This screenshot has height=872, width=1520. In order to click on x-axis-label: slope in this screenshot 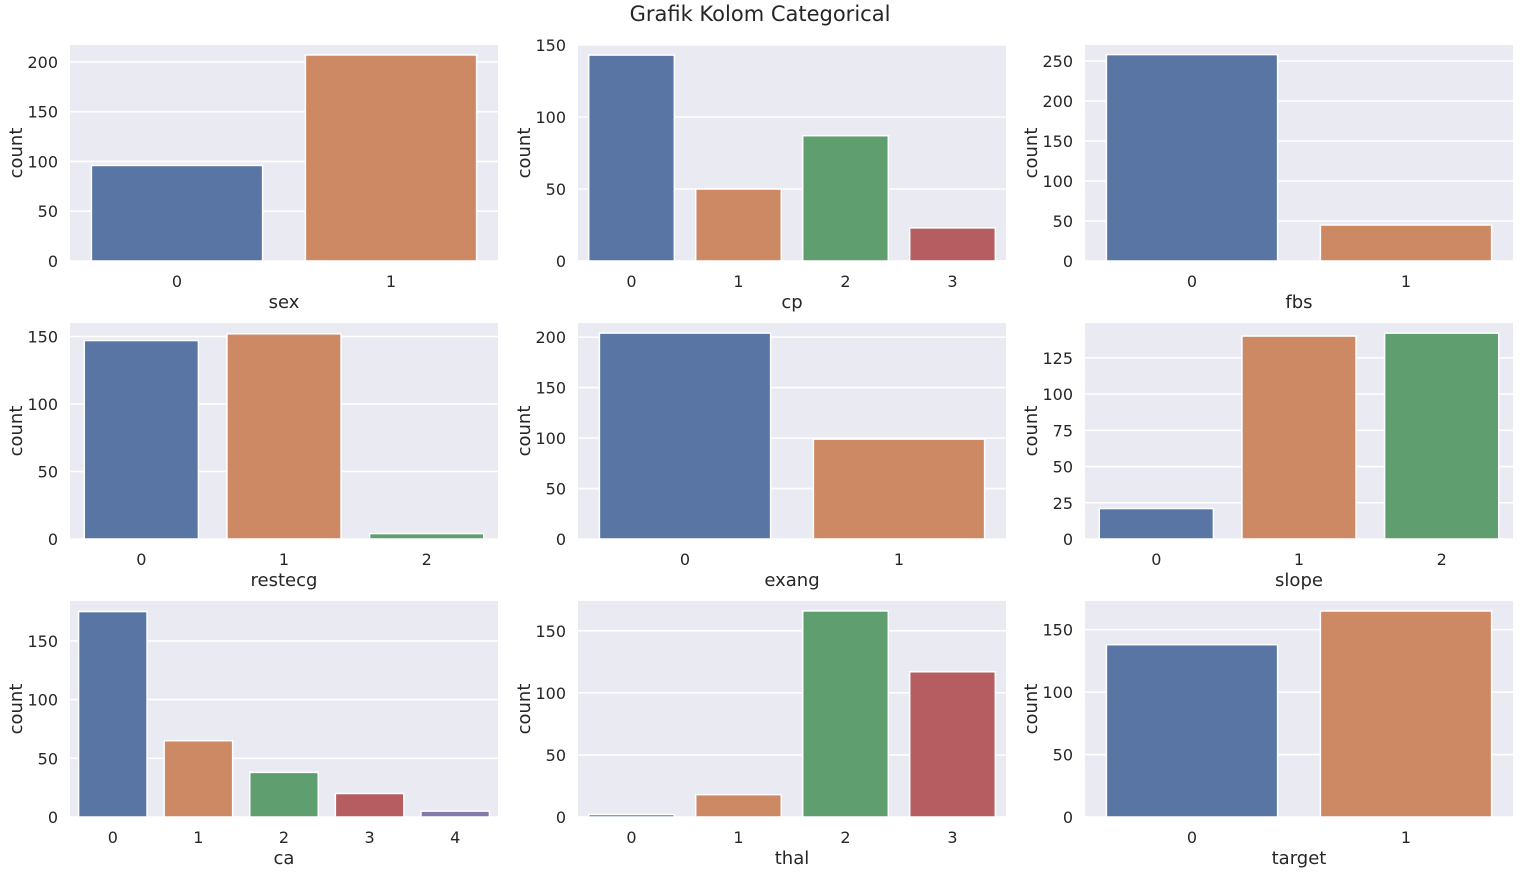, I will do `click(1299, 580)`.